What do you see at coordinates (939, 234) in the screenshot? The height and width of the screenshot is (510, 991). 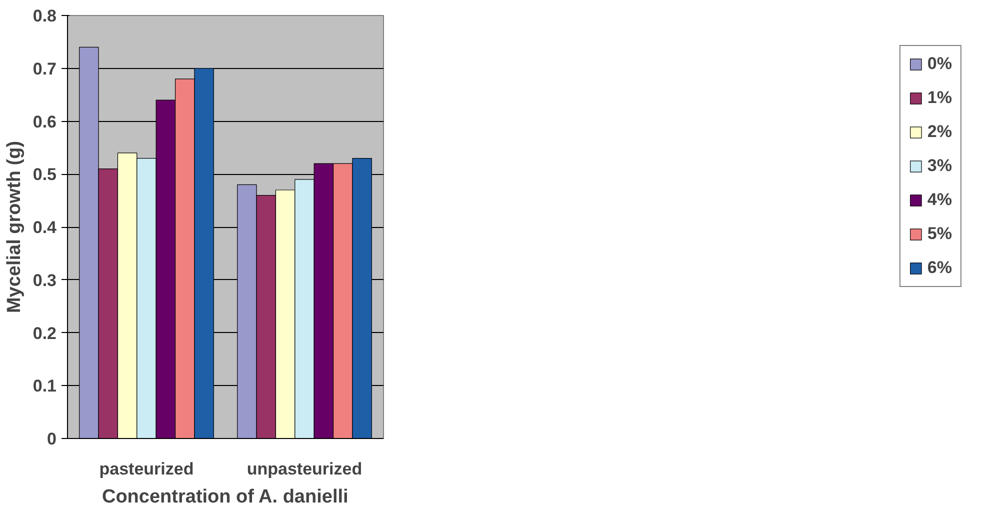 I see `legend-label: 5%` at bounding box center [939, 234].